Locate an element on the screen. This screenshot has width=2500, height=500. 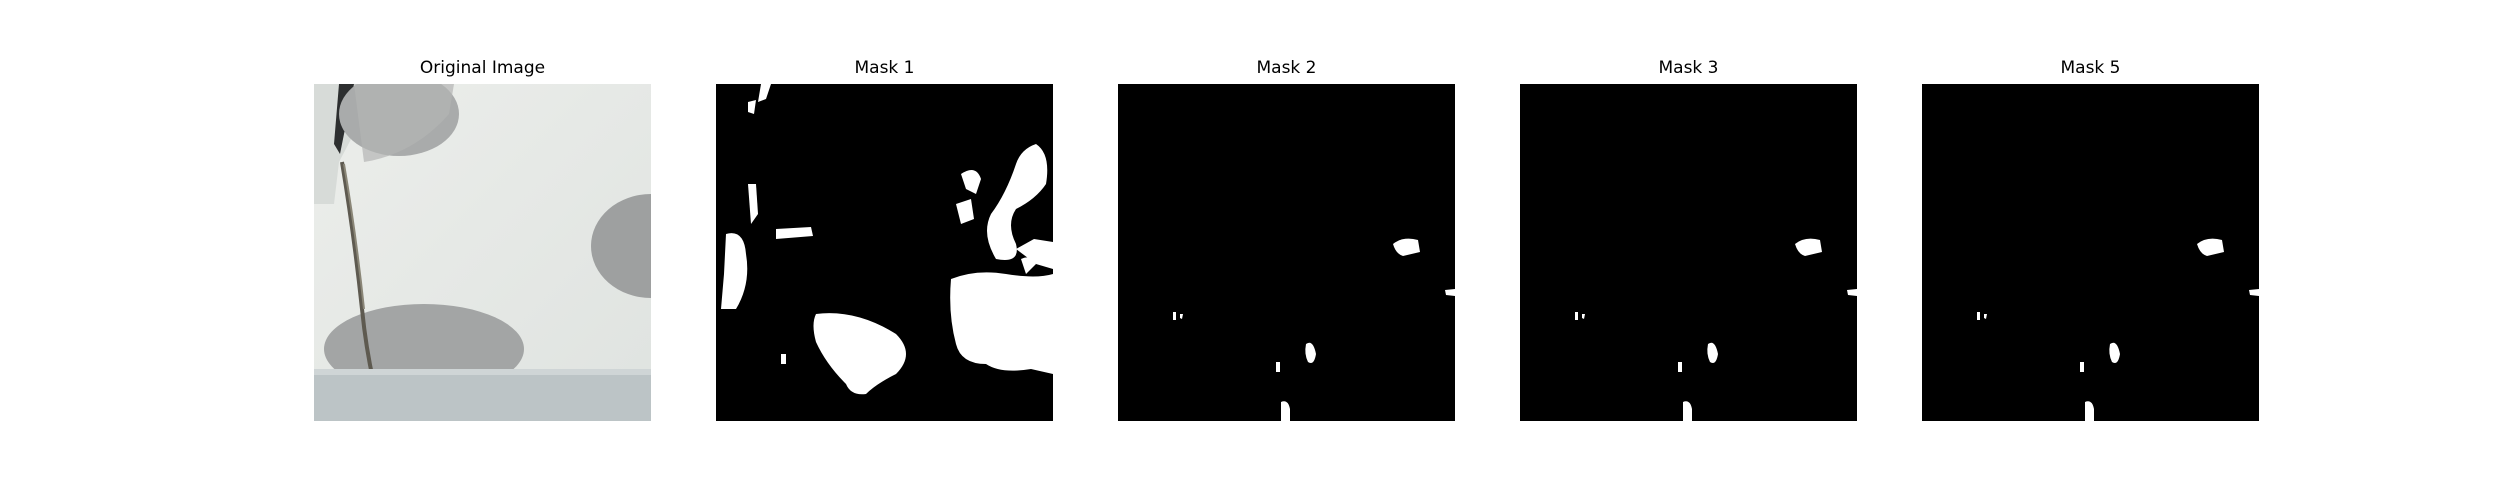
panel-title-mask-2: Mask 2 is located at coordinates (1286, 68).